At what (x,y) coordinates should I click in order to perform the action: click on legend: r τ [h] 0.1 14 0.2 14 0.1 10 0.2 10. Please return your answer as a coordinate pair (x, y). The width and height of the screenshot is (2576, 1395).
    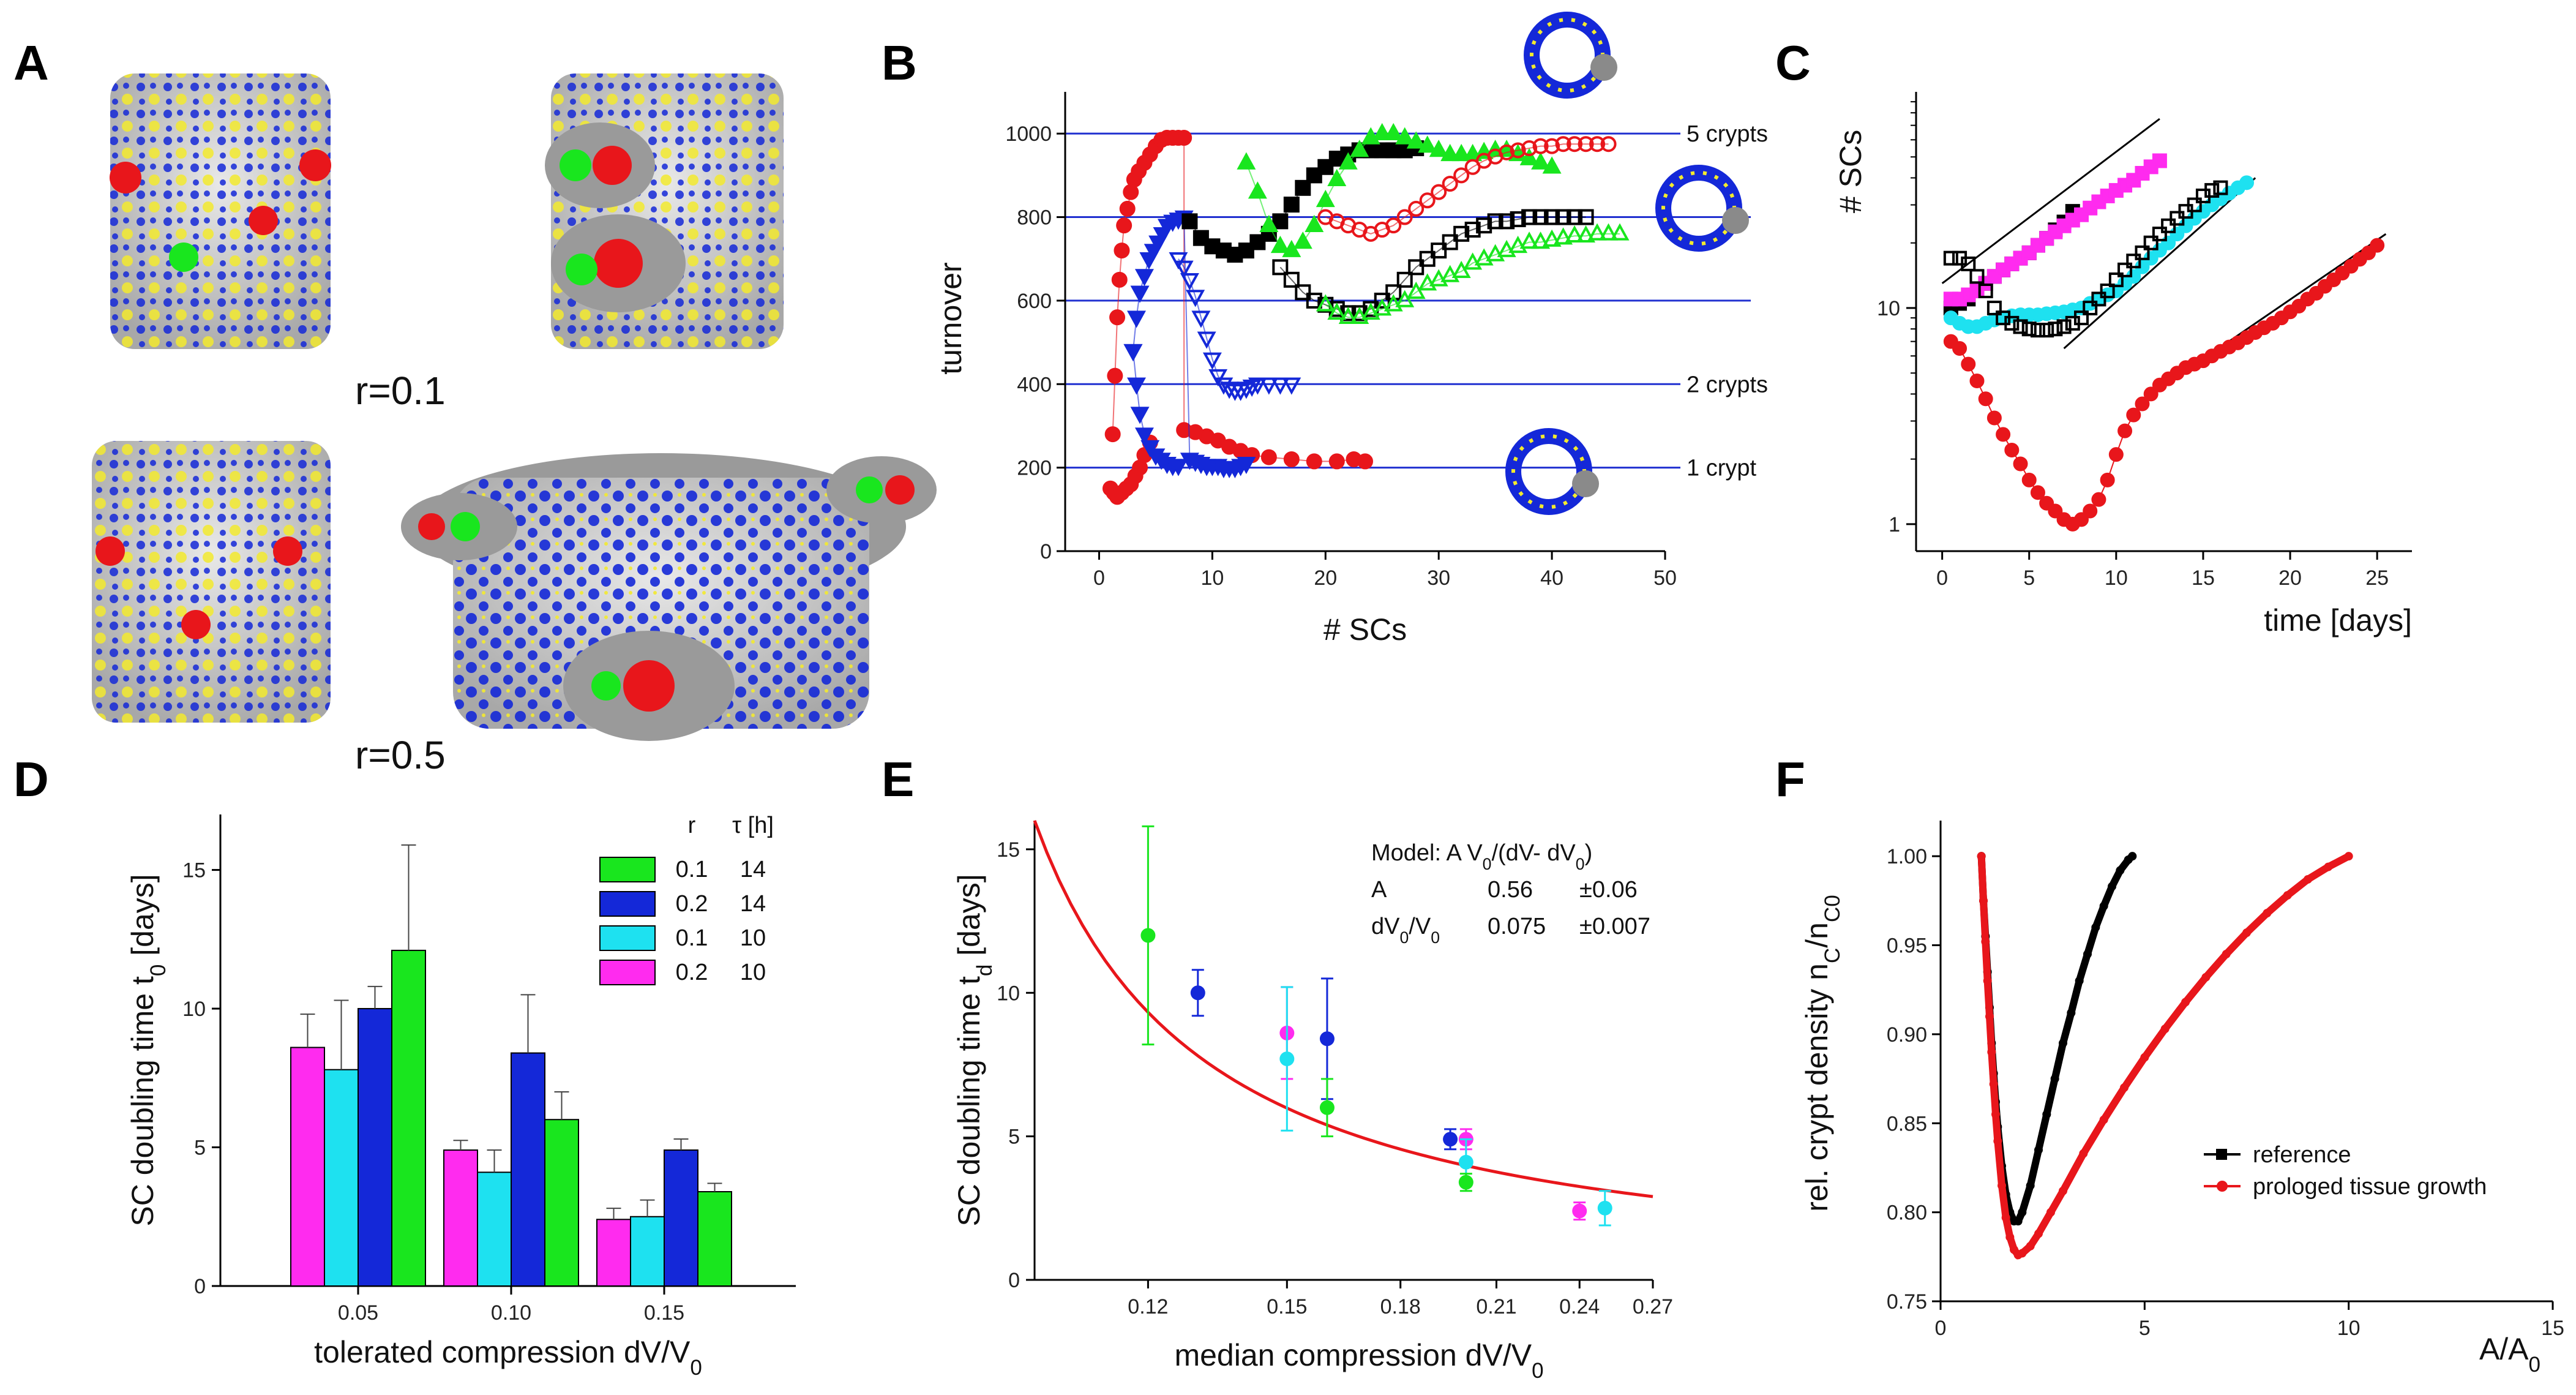
    Looking at the image, I should click on (686, 899).